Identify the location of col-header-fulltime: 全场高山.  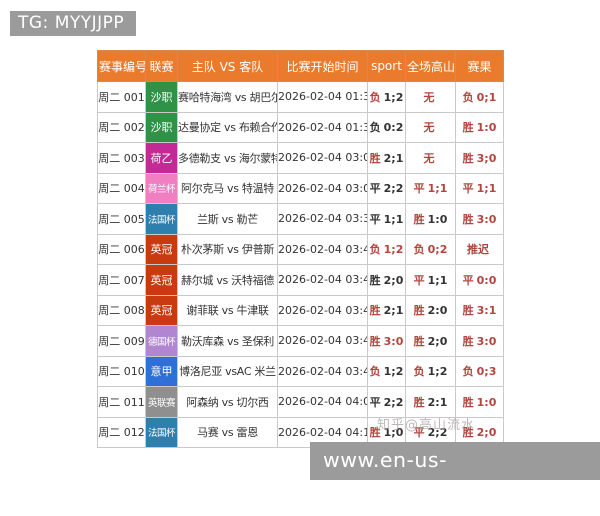
(430, 66).